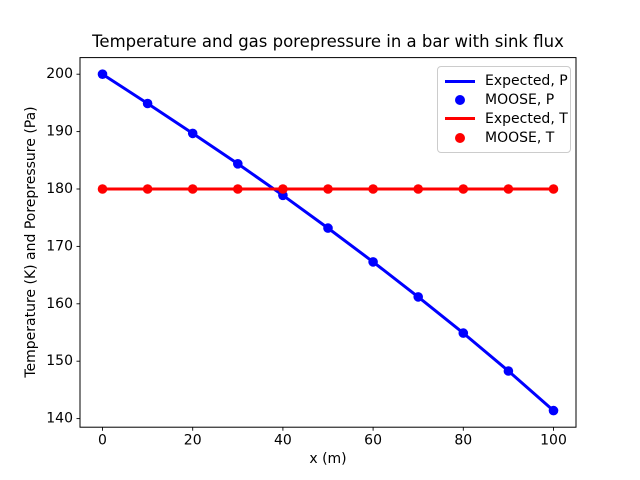 The height and width of the screenshot is (480, 640). Describe the element at coordinates (59, 132) in the screenshot. I see `svg-text: 190` at that location.